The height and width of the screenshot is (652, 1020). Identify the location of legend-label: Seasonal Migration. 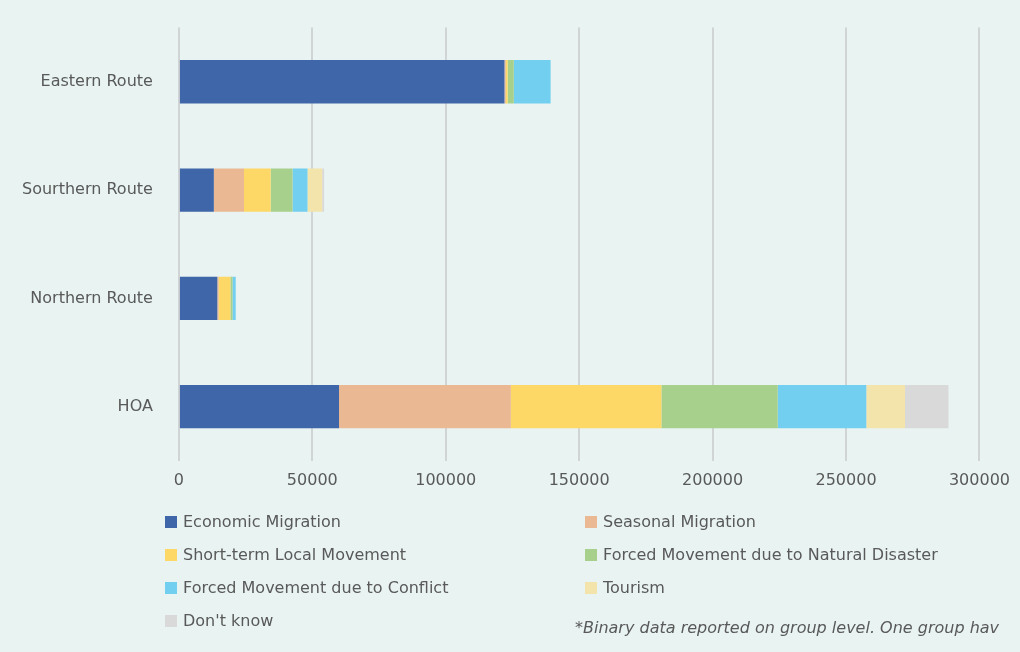
(679, 521).